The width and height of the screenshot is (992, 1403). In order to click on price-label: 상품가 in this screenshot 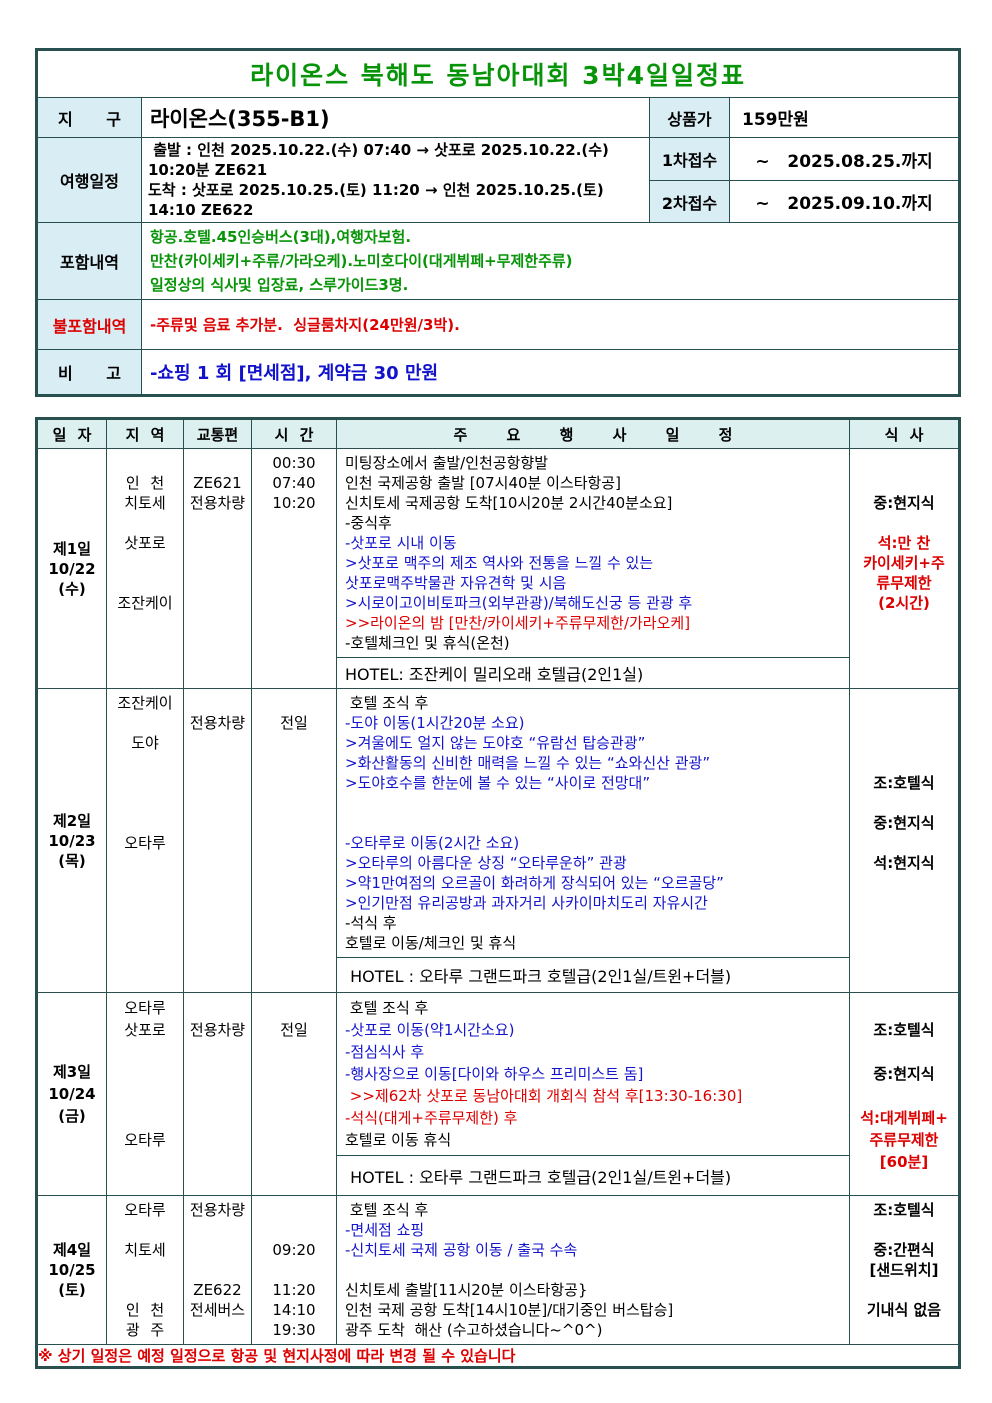, I will do `click(689, 117)`.